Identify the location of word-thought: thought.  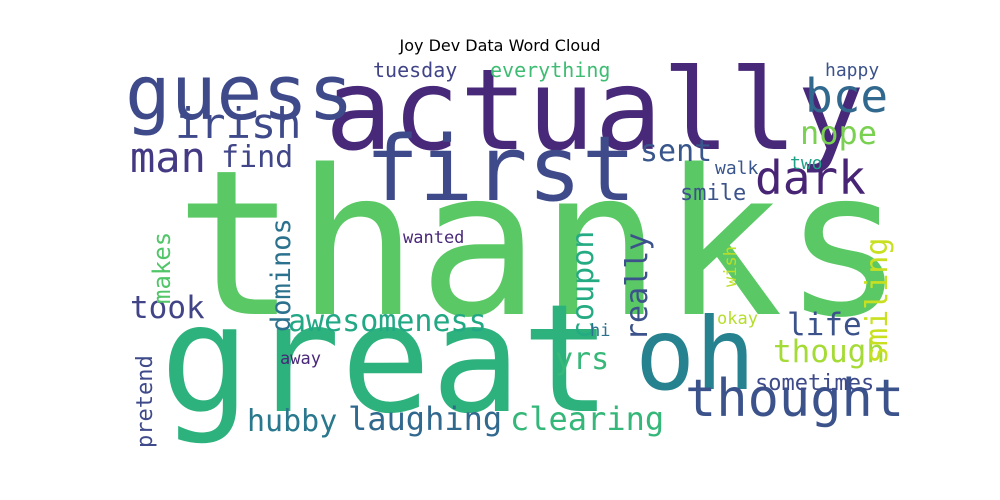
(795, 399).